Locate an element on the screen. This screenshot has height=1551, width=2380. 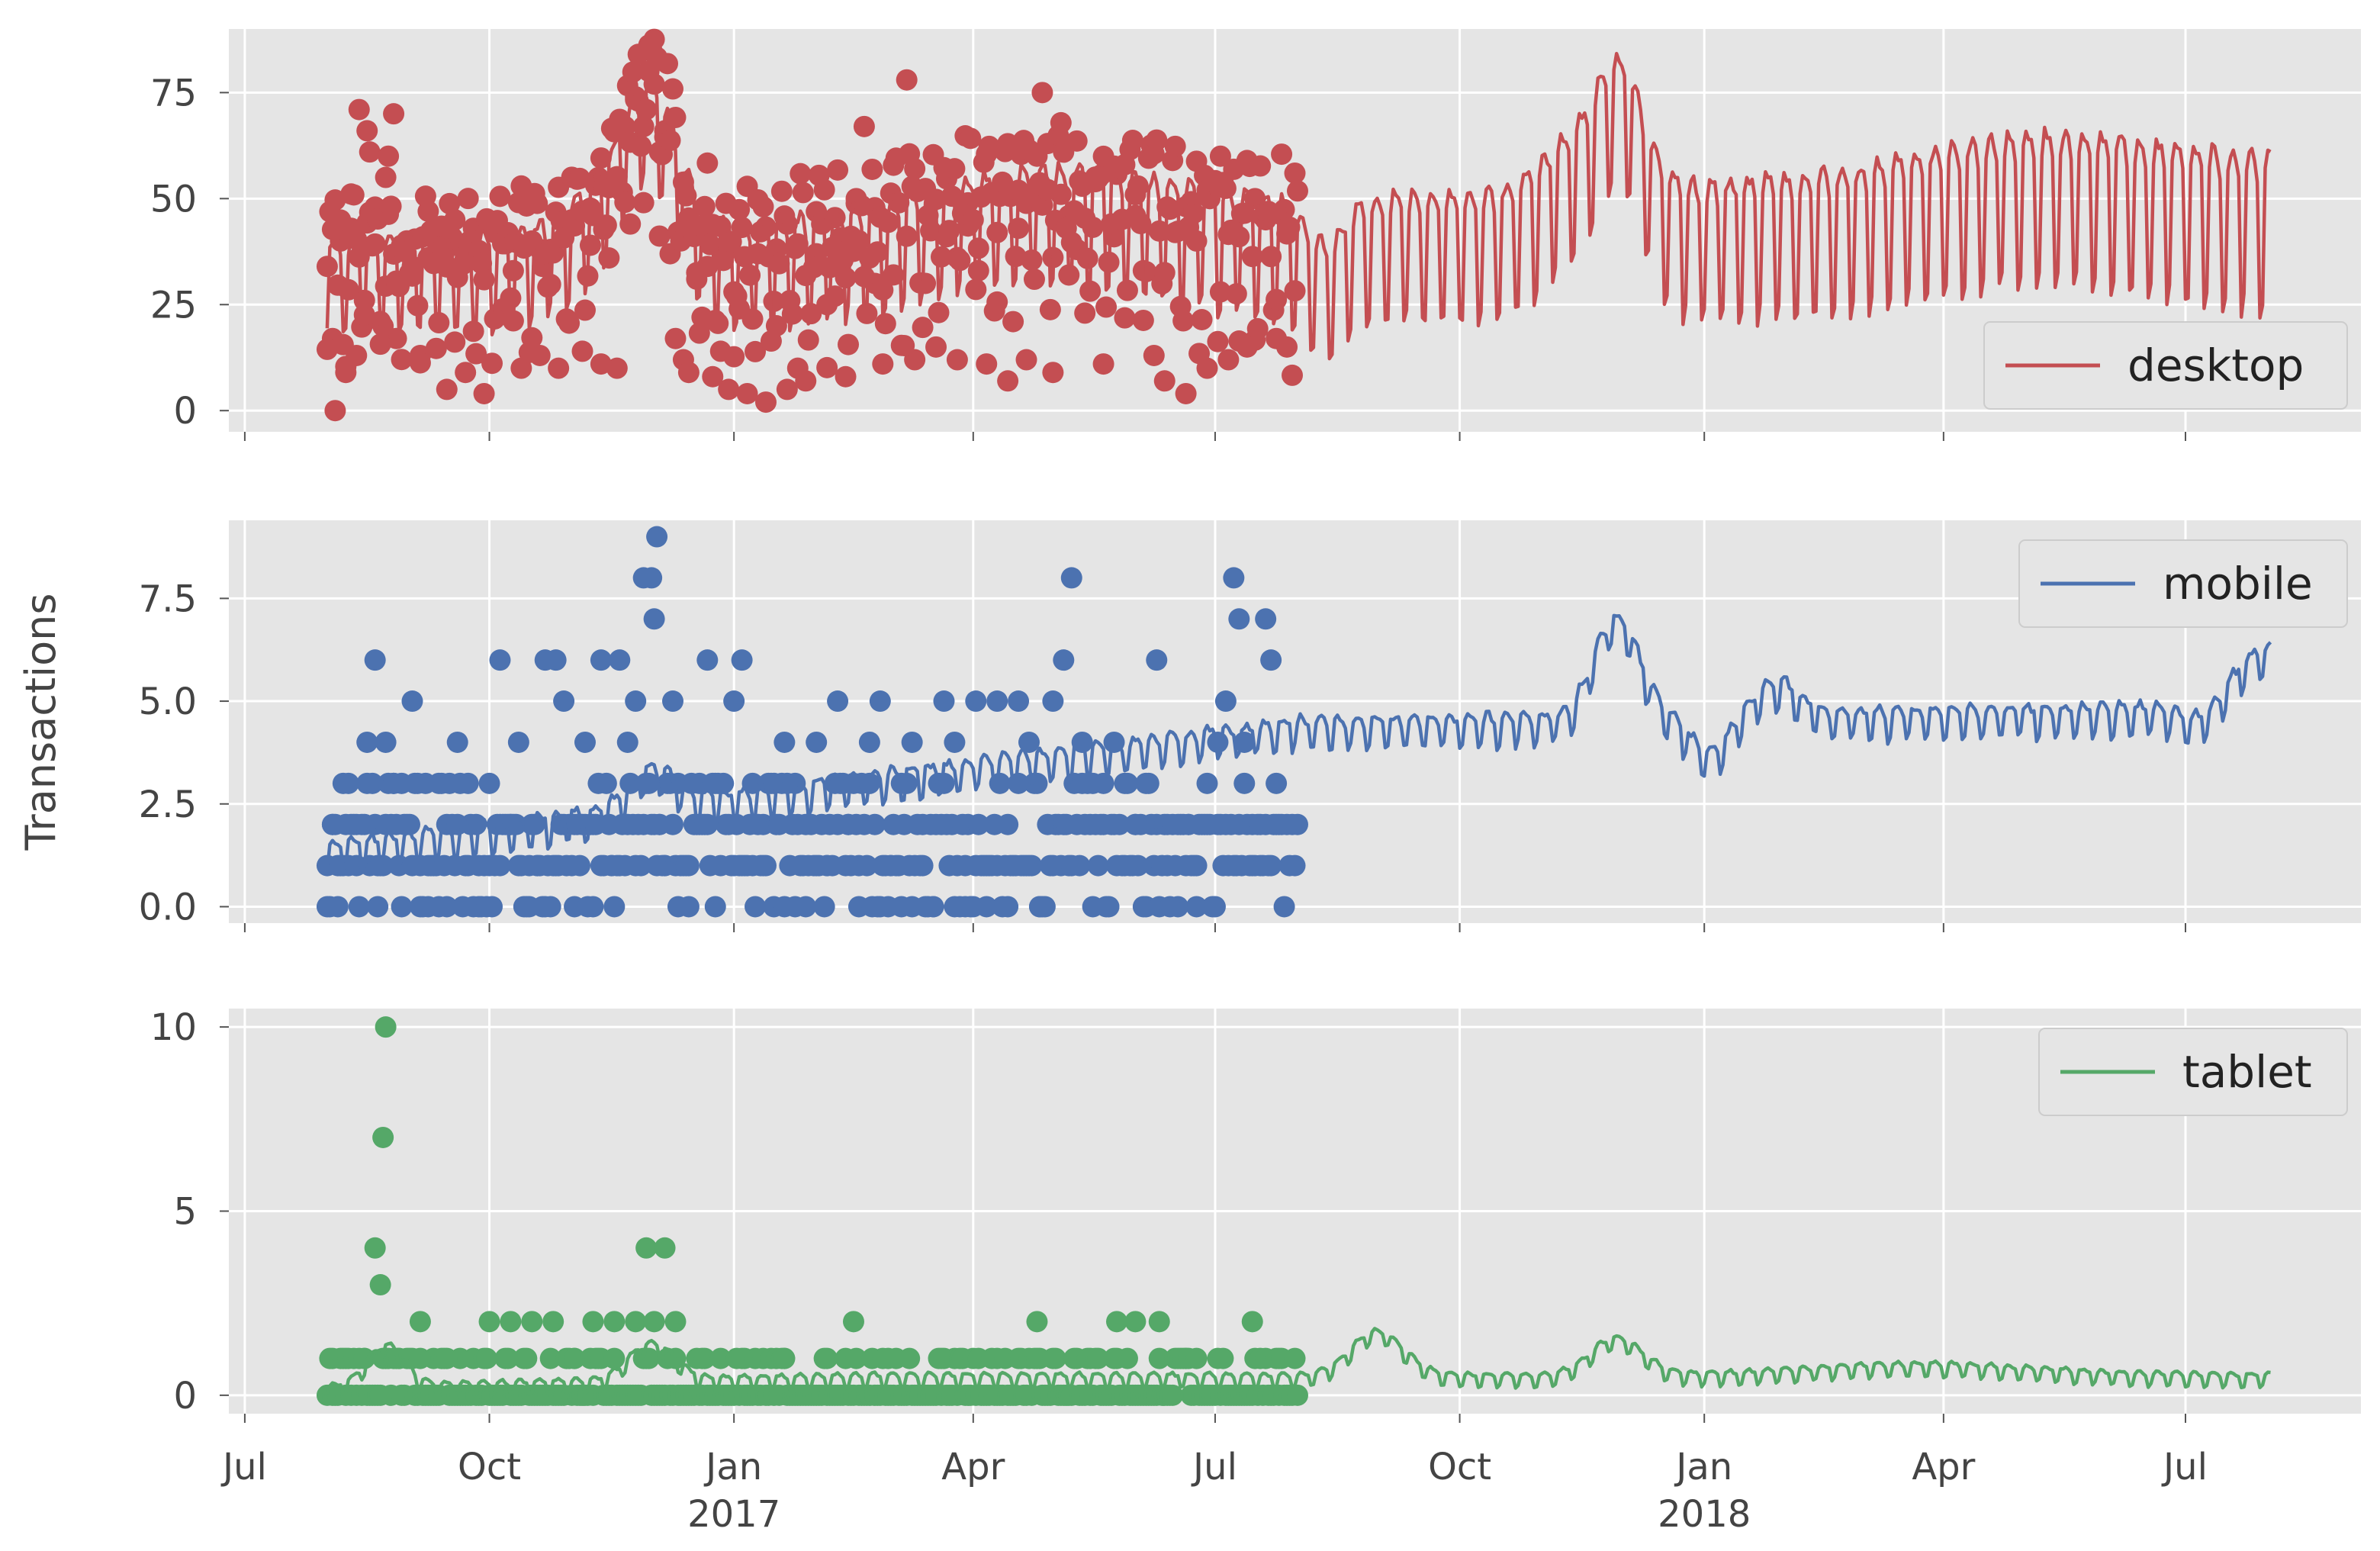
observed-points is located at coordinates (812, 722).